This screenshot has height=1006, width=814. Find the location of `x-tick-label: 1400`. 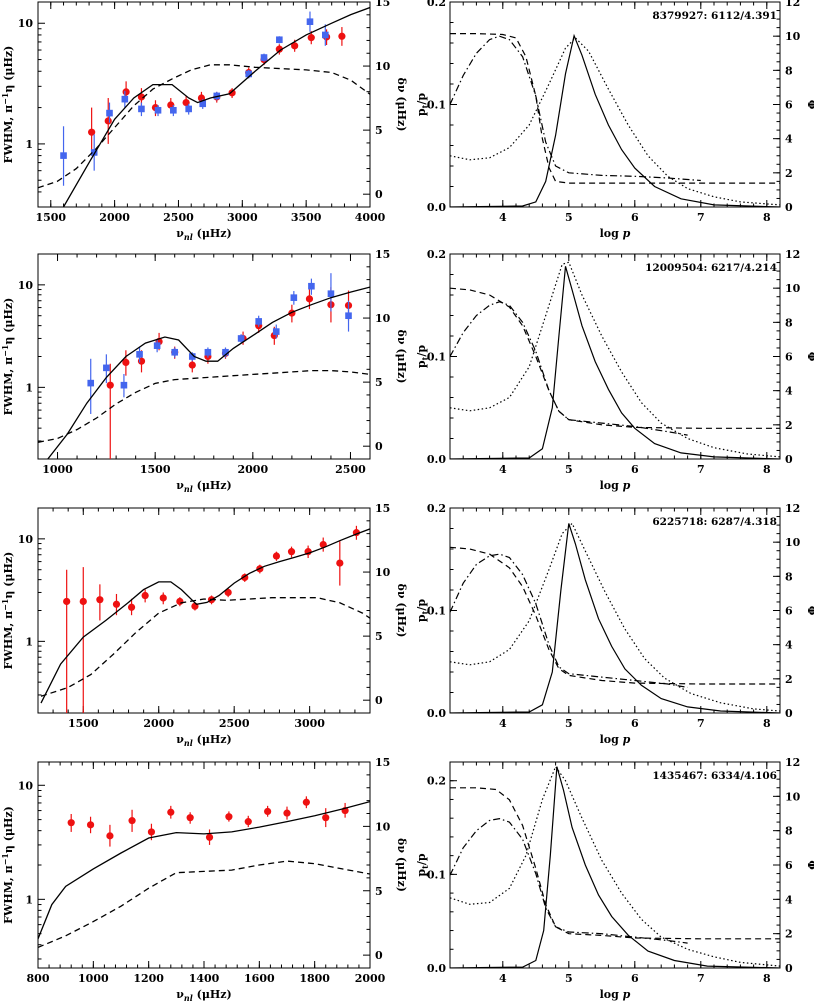

x-tick-label: 1400 is located at coordinates (204, 978).